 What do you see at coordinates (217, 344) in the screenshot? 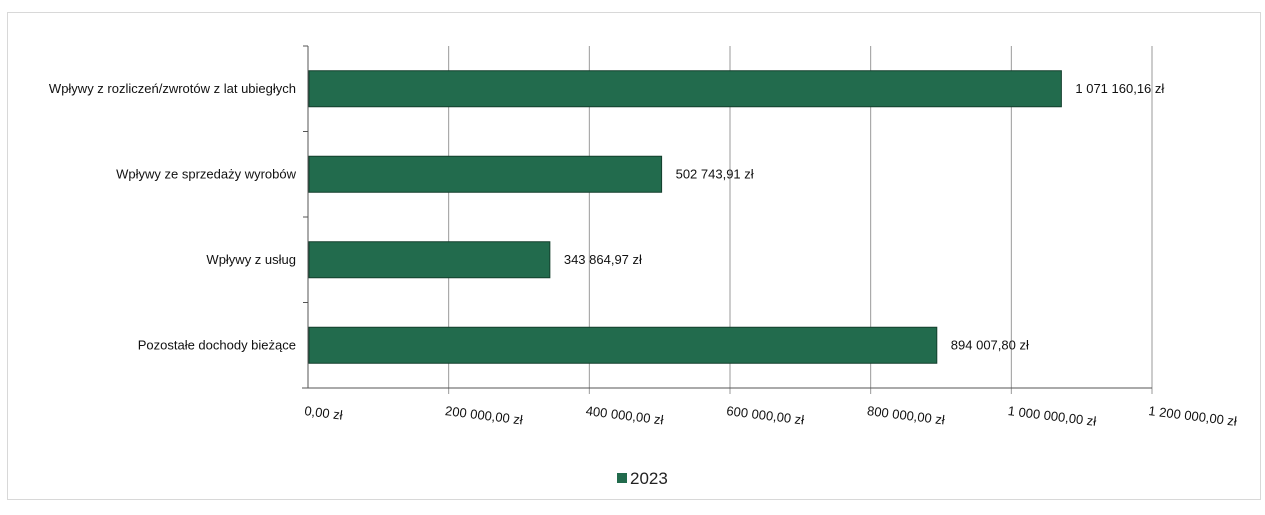
I see `category-label: Pozostałe dochody bieżące` at bounding box center [217, 344].